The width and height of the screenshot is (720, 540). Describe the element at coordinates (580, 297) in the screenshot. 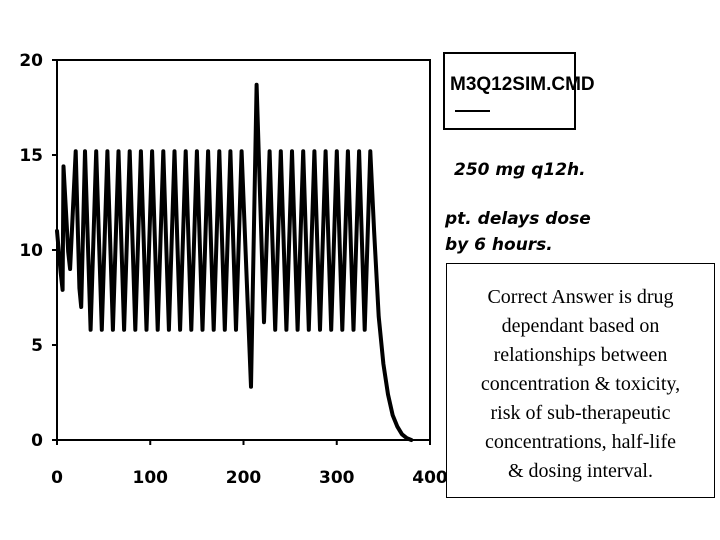

I see `answer-line: Correct Answer is drug` at that location.